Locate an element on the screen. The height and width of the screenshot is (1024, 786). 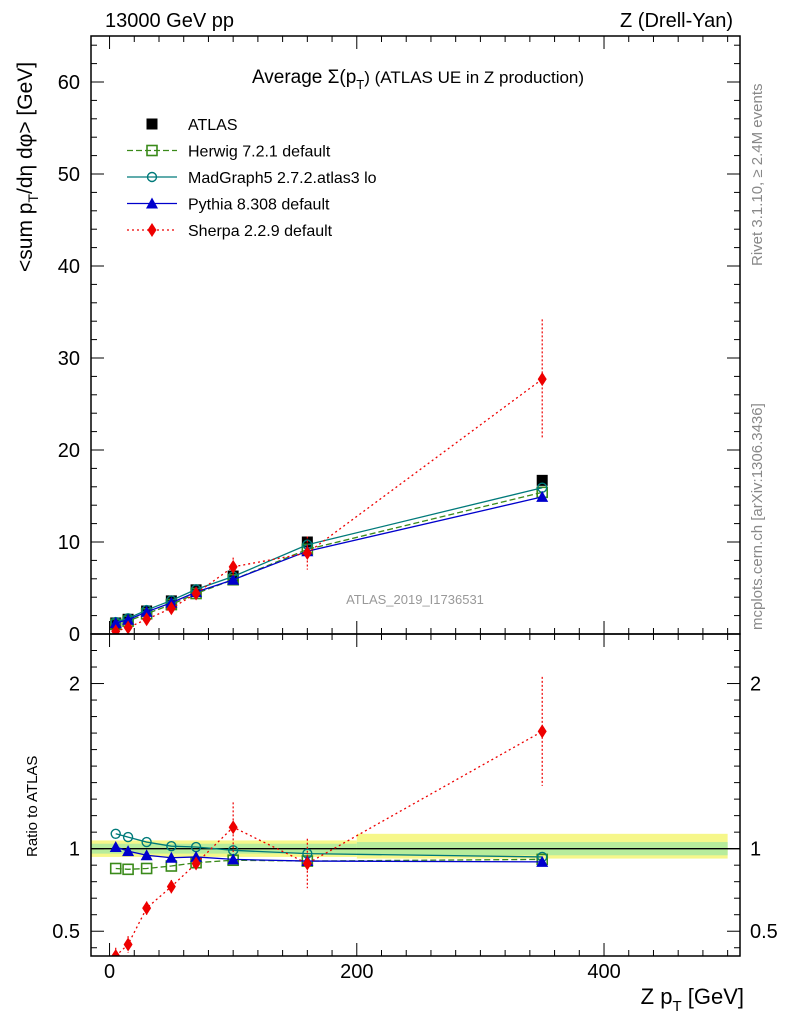
legend-label: Sherpa 2.2.9 default is located at coordinates (260, 231).